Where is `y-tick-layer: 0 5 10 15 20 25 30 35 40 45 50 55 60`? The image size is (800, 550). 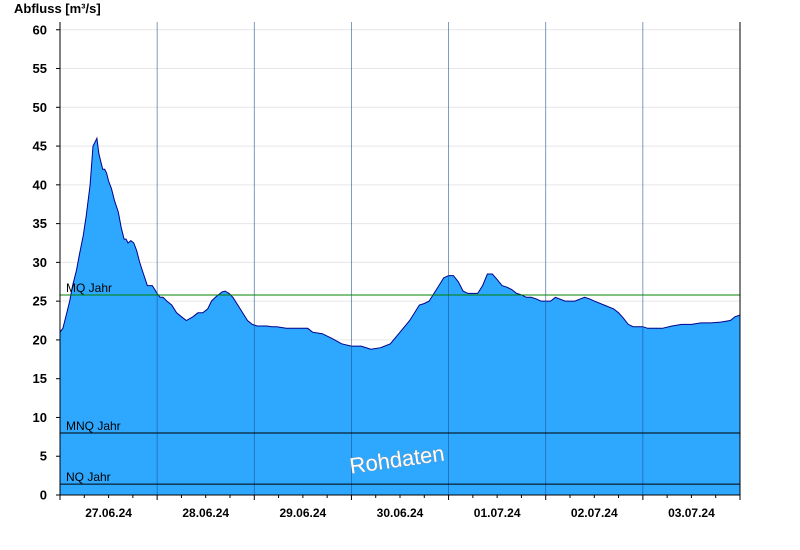
y-tick-layer: 0 5 10 15 20 25 30 35 40 45 50 55 60 is located at coordinates (46, 262).